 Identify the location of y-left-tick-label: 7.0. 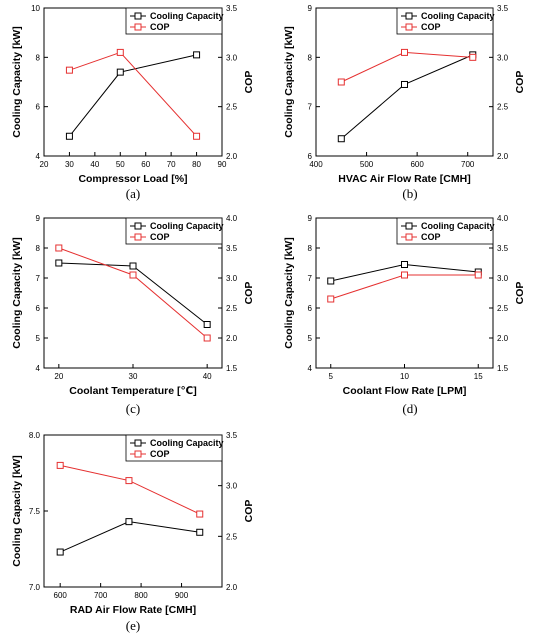
(35, 587).